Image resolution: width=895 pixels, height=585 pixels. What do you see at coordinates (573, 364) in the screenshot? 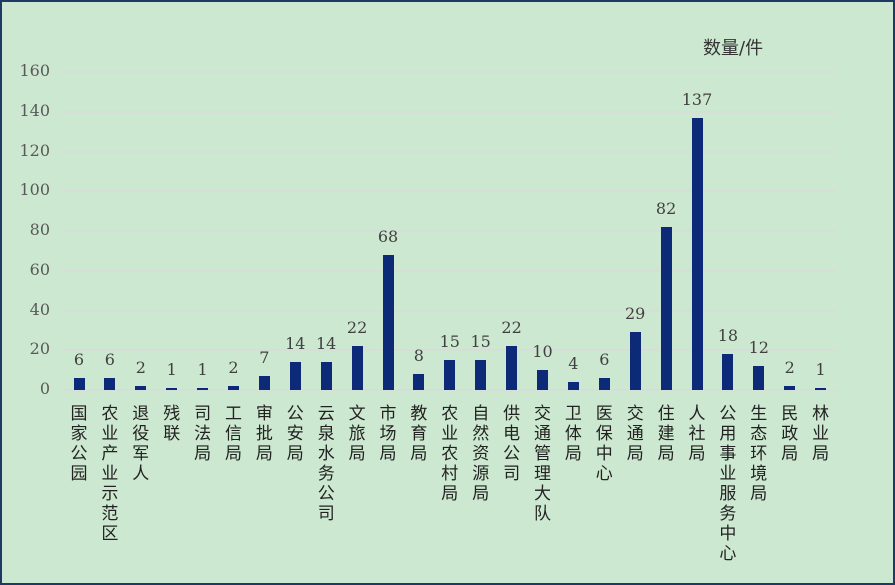
I see `value-label: 4` at bounding box center [573, 364].